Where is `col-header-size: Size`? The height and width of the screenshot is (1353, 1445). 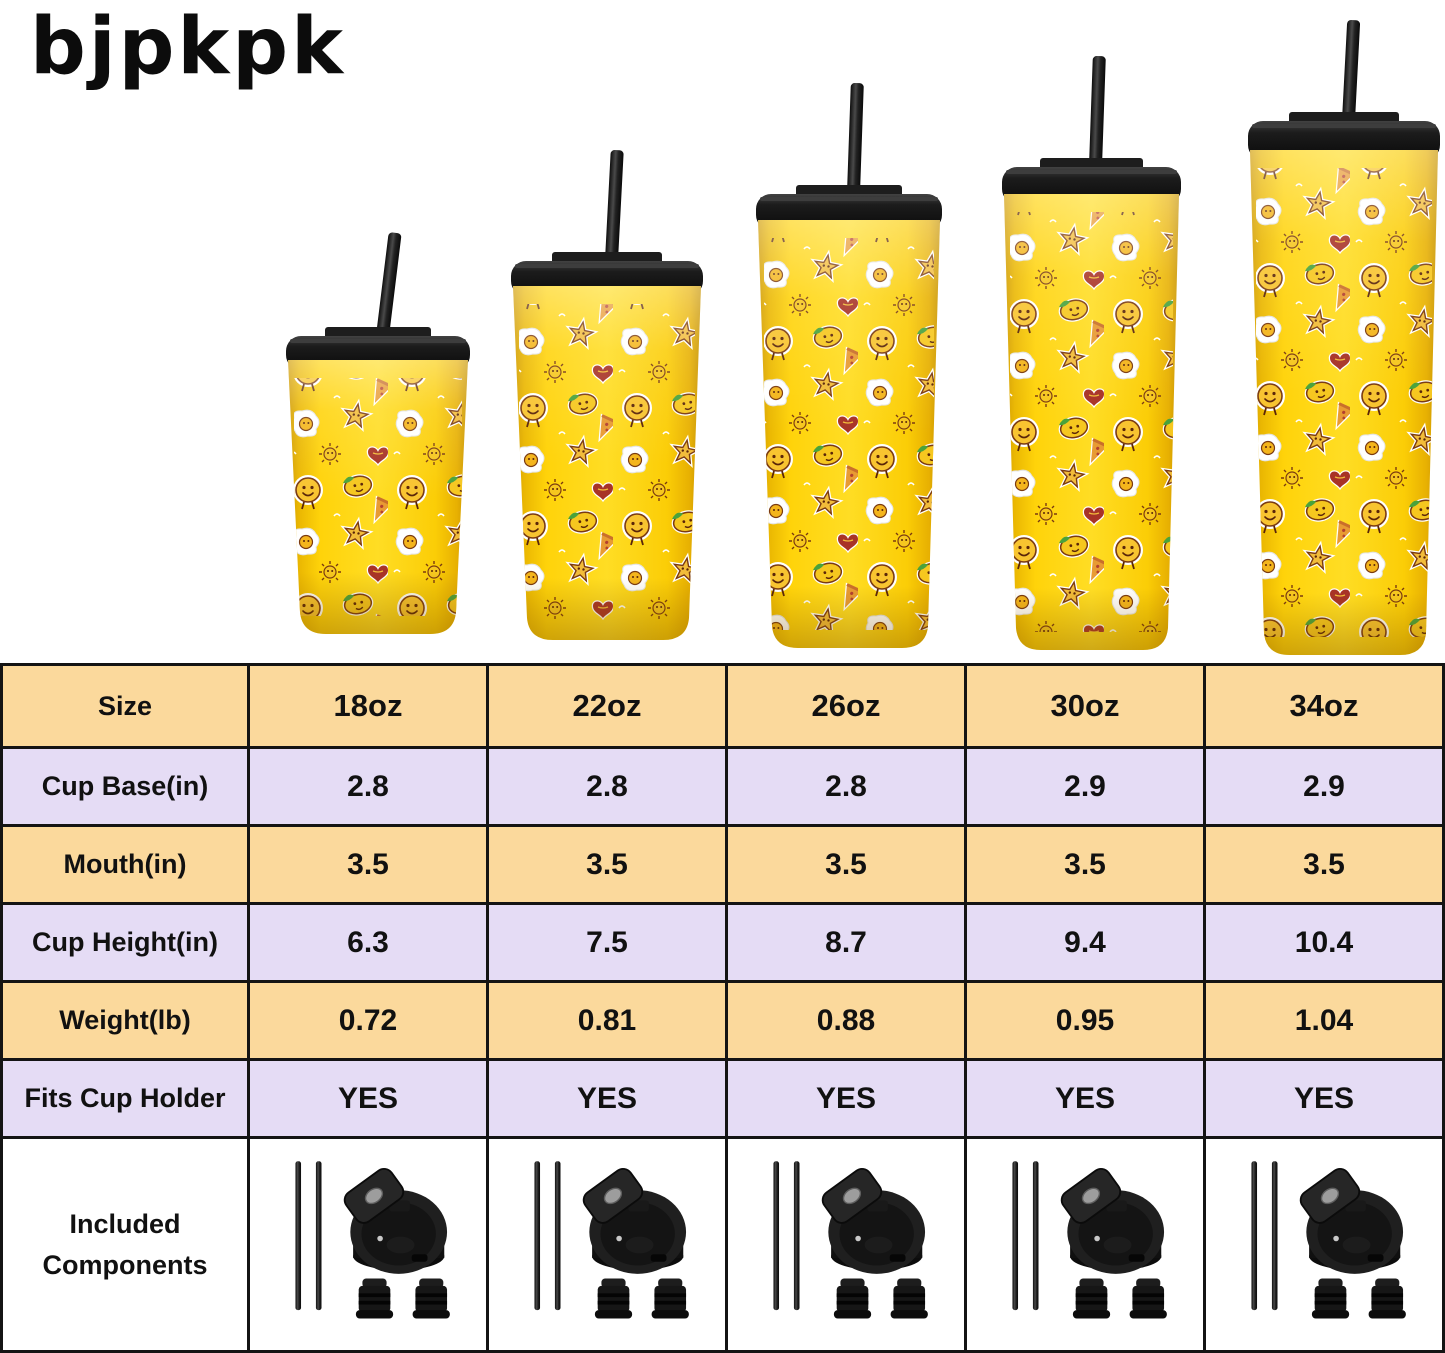 col-header-size: Size is located at coordinates (125, 706).